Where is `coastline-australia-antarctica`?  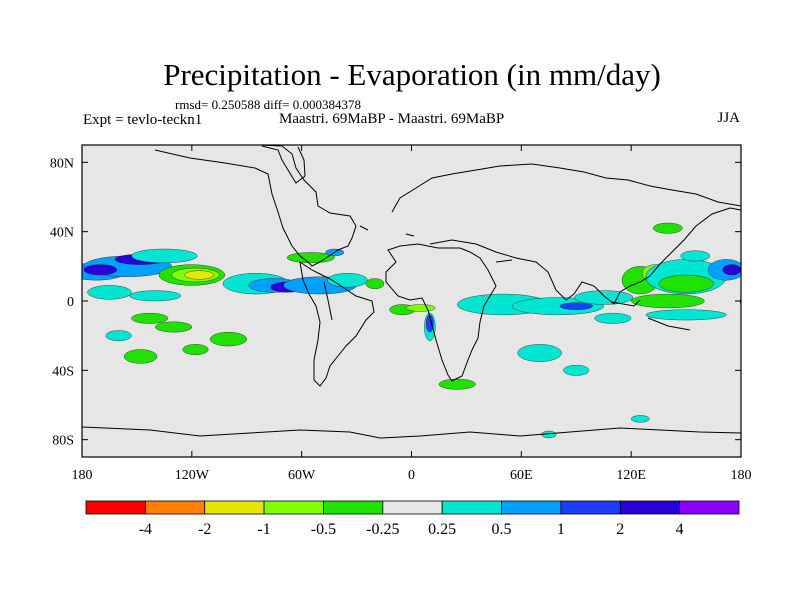 coastline-australia-antarctica is located at coordinates (411, 432).